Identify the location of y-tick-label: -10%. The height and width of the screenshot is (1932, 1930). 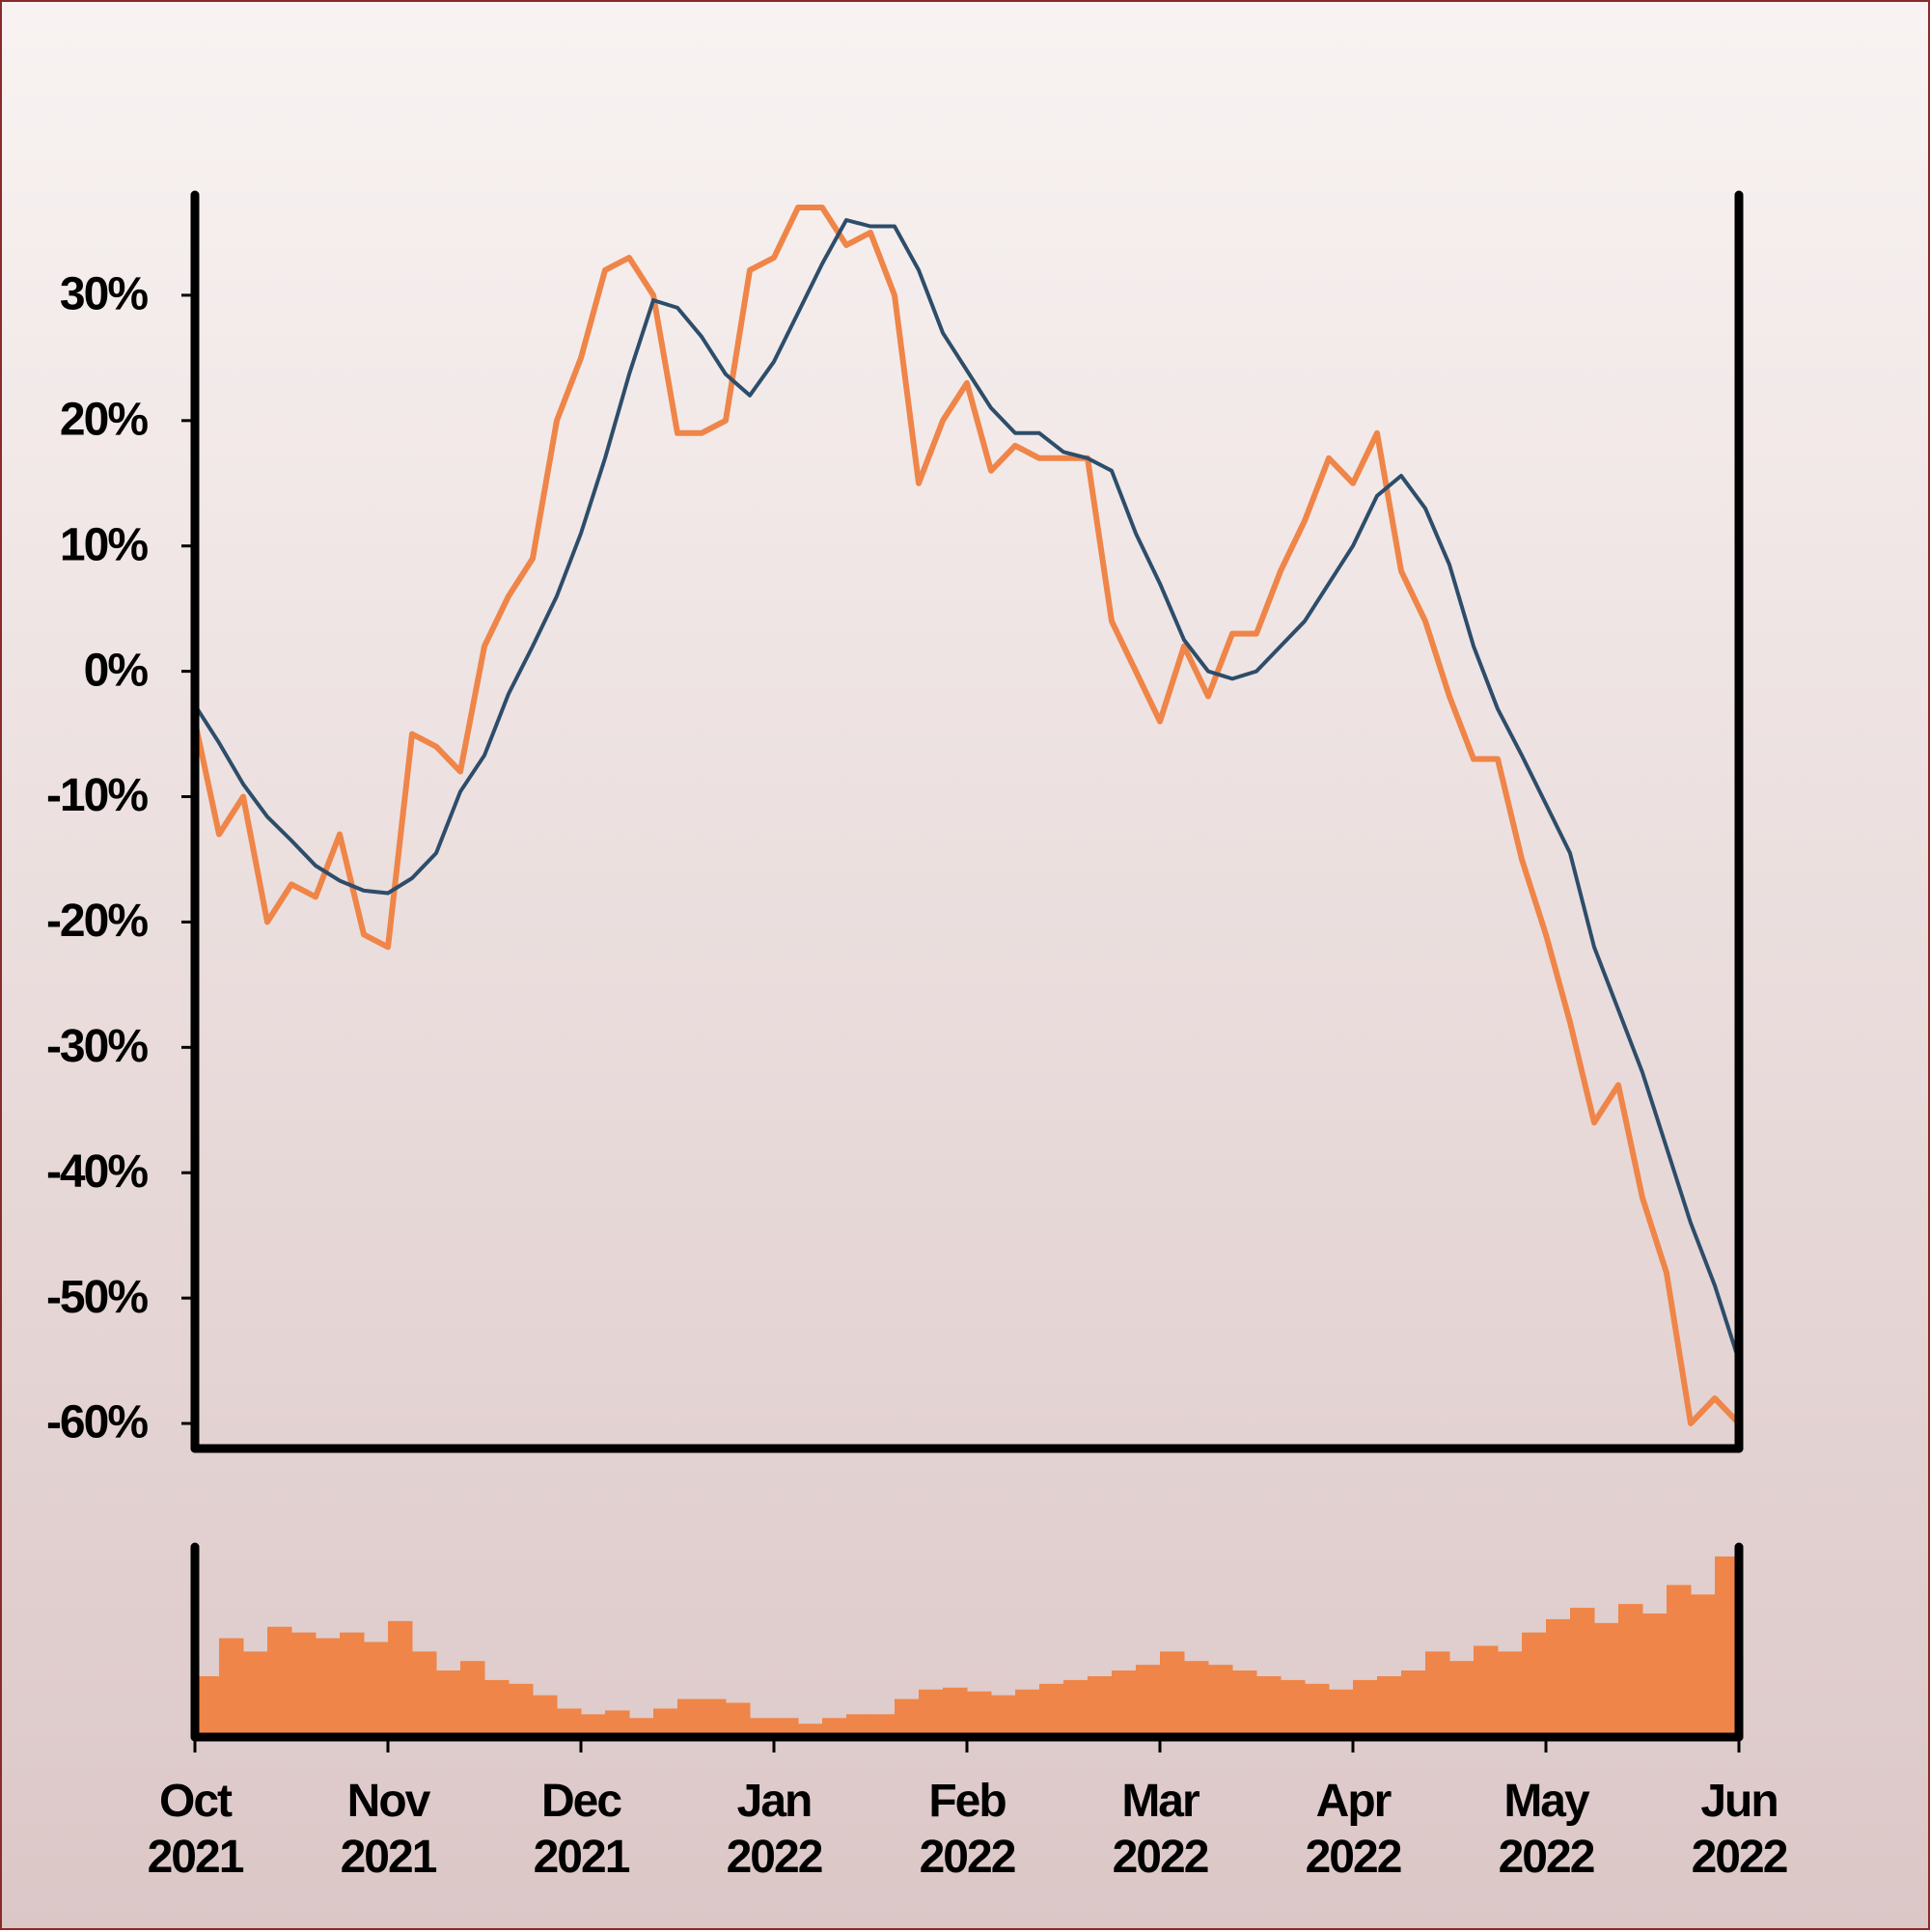
(97, 795).